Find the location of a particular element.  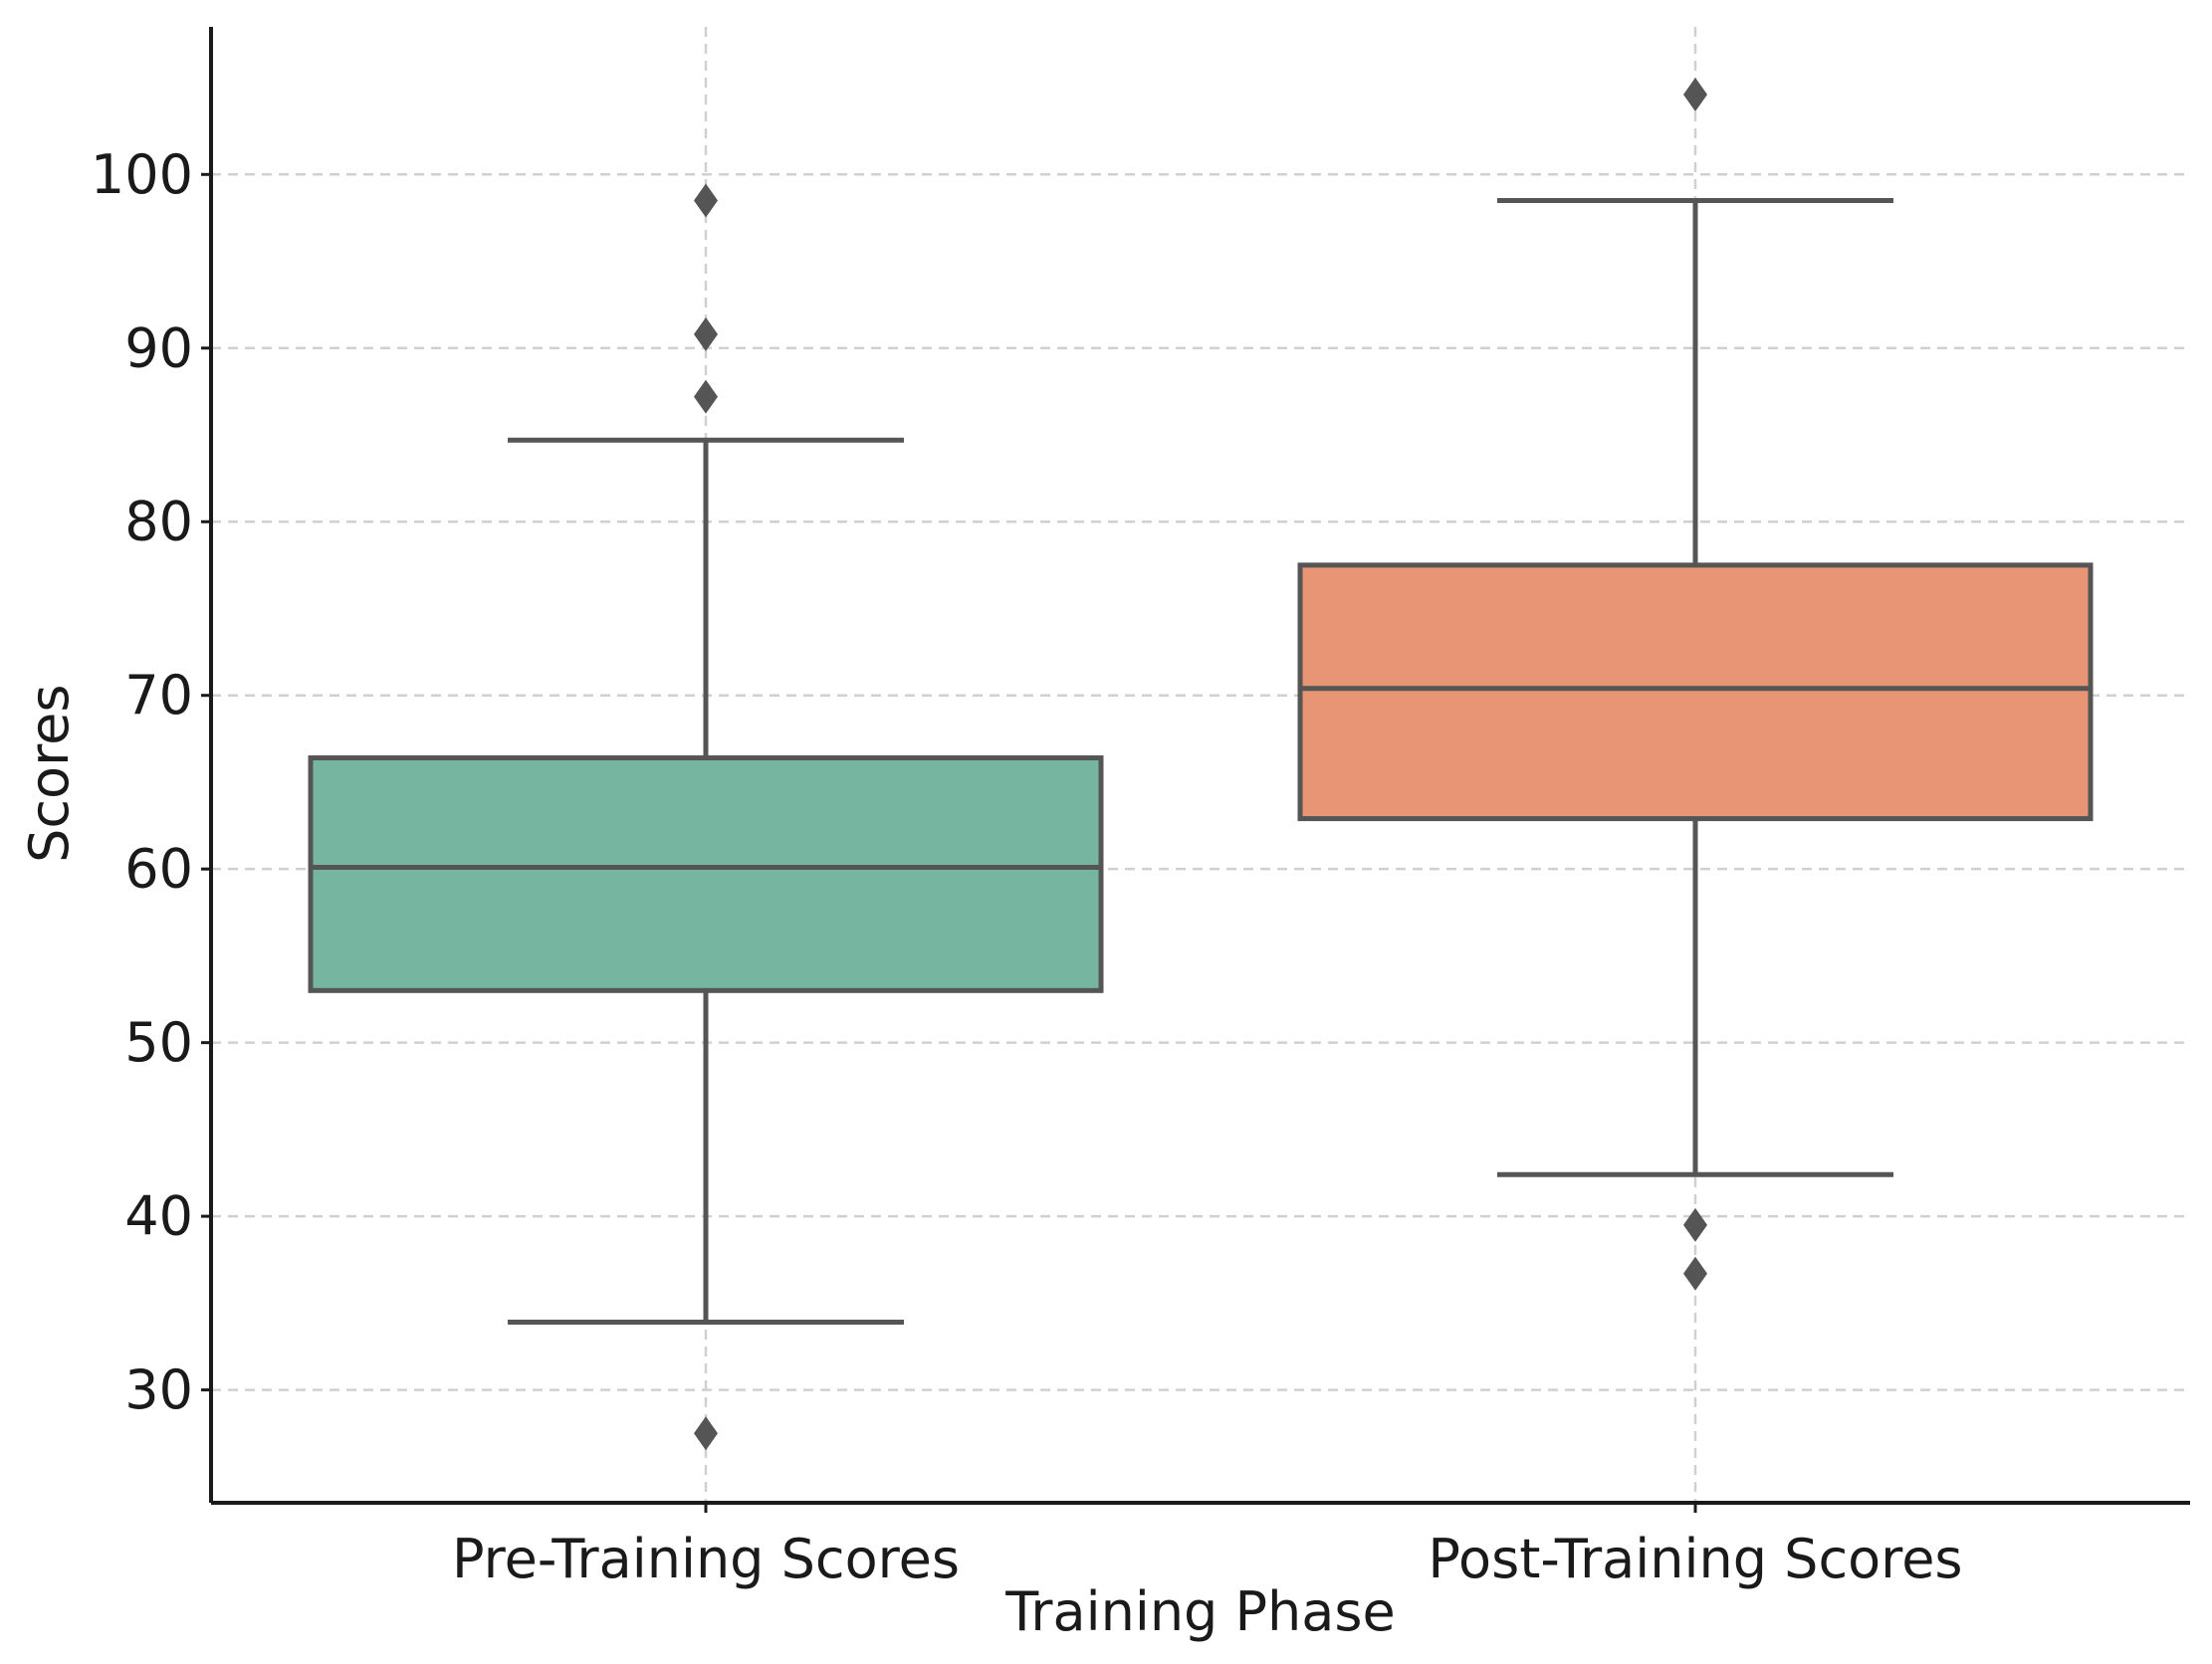

y-tick-label-100: 100 is located at coordinates (142, 174).